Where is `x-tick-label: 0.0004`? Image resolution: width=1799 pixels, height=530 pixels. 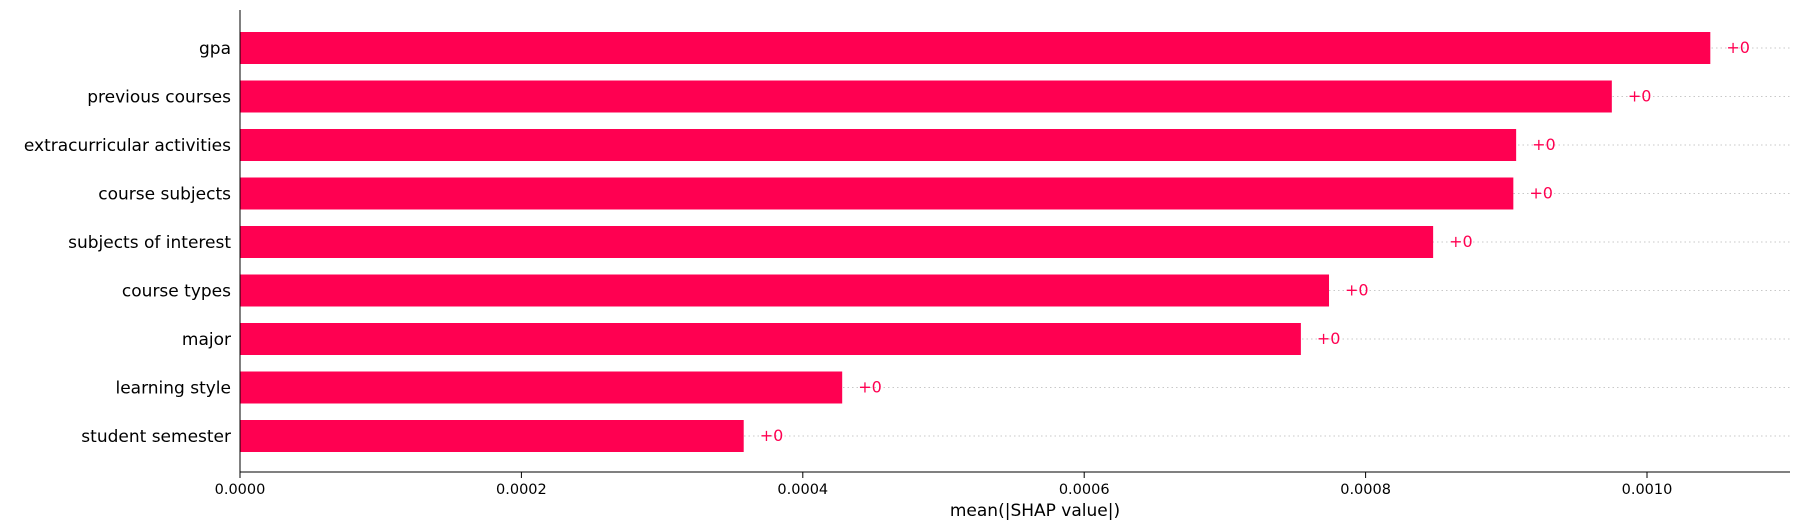
x-tick-label: 0.0004 is located at coordinates (802, 490).